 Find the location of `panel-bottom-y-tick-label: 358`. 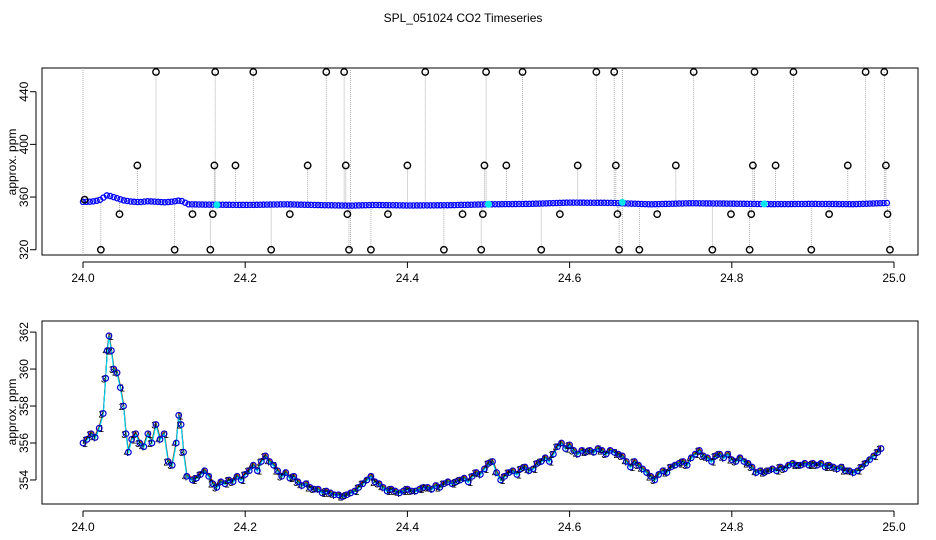

panel-bottom-y-tick-label: 358 is located at coordinates (24, 406).